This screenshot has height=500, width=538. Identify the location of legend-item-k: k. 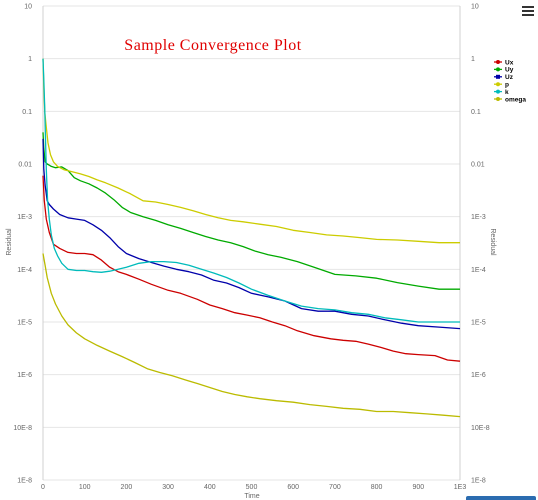
(501, 92).